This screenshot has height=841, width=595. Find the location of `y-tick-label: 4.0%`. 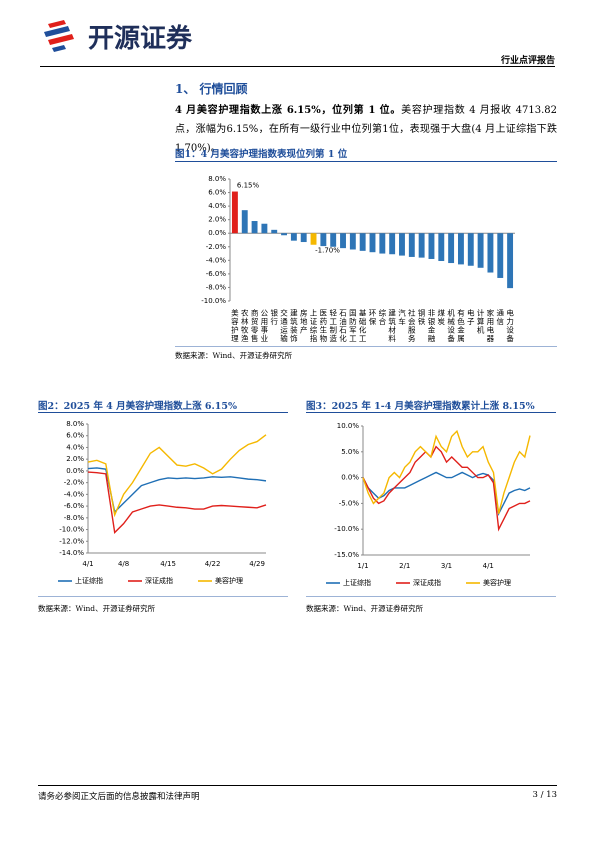

y-tick-label: 4.0% is located at coordinates (217, 206).